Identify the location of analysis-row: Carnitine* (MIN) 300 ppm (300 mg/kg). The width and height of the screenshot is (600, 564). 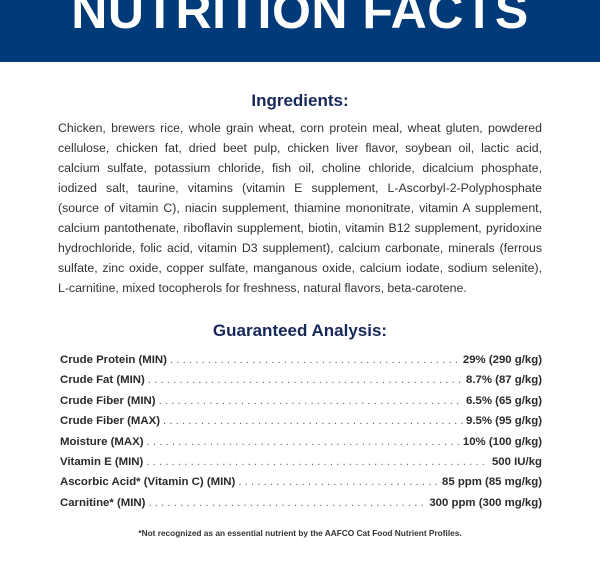
(301, 503).